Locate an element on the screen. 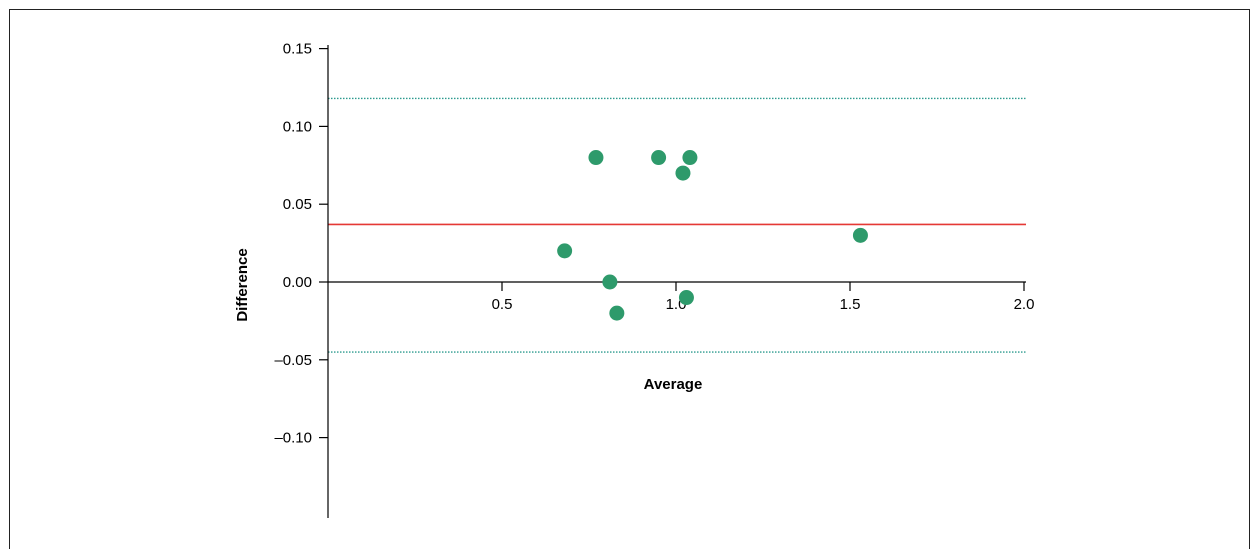 The image size is (1251, 549). data-points is located at coordinates (712, 235).